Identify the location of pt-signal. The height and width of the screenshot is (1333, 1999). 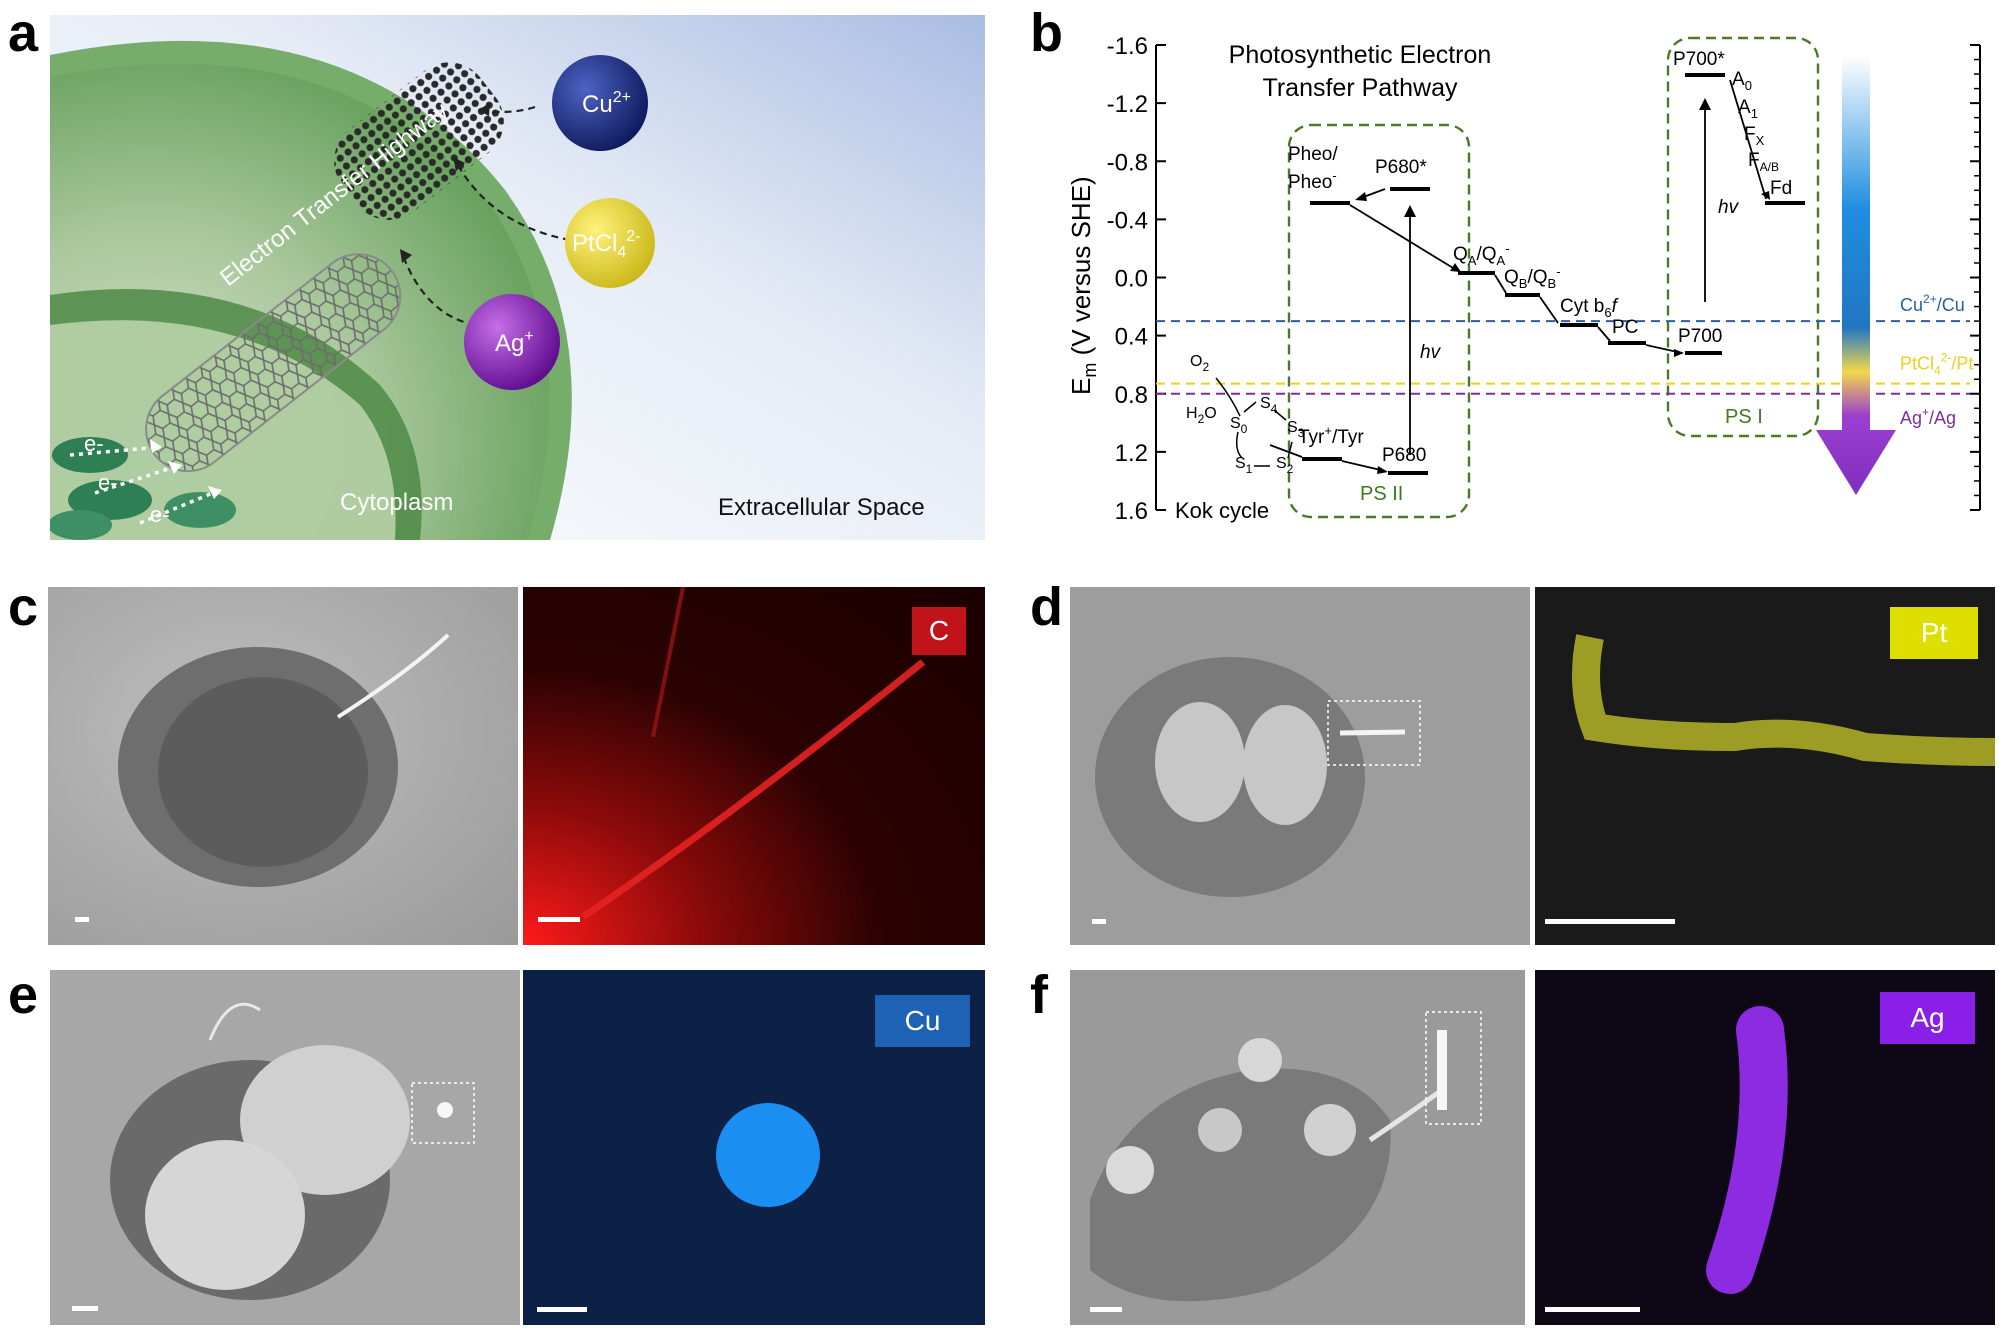
(1783, 700).